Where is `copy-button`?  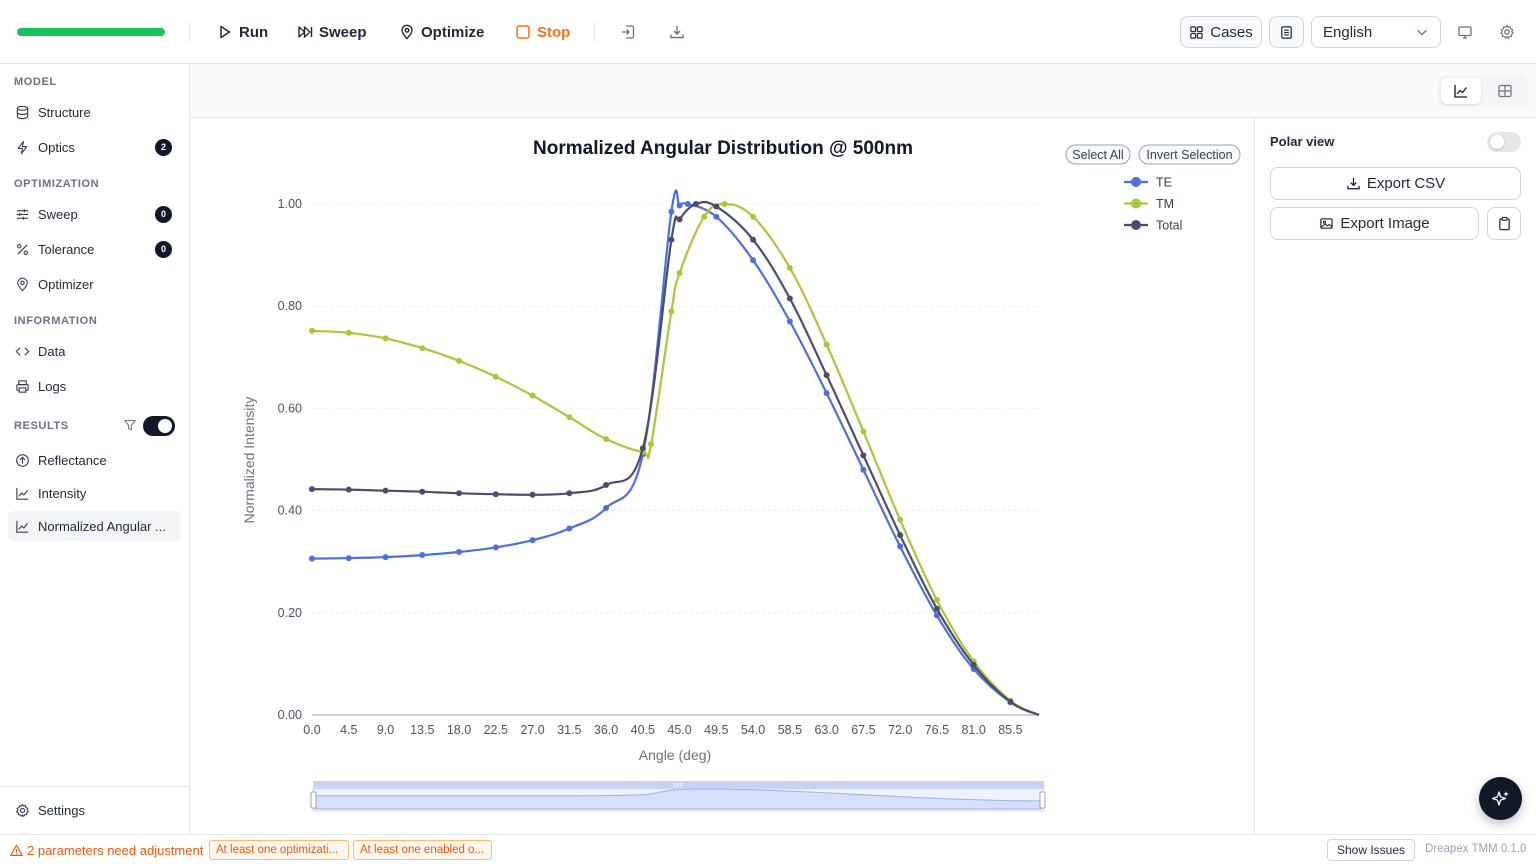 copy-button is located at coordinates (1504, 223).